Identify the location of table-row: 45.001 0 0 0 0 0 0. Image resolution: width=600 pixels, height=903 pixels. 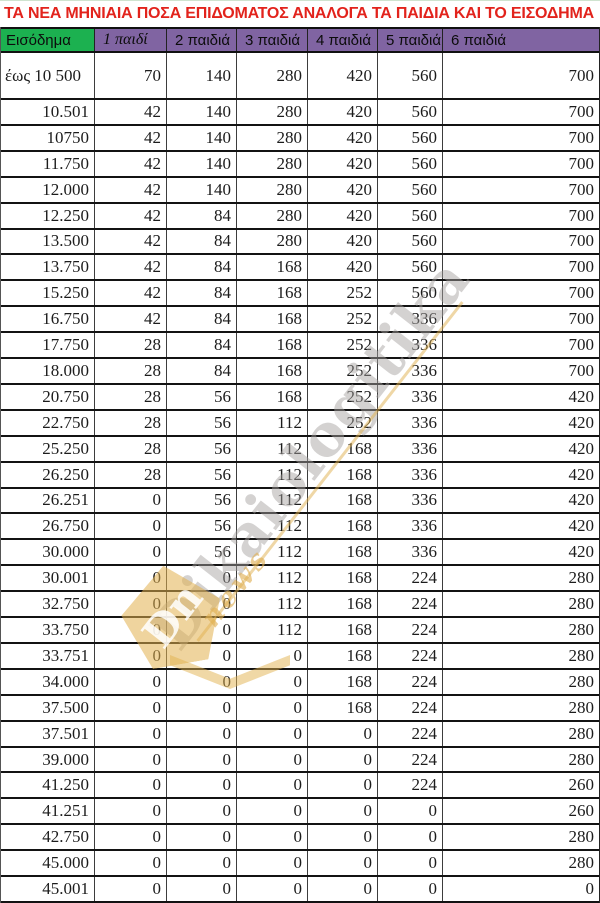
(300, 890).